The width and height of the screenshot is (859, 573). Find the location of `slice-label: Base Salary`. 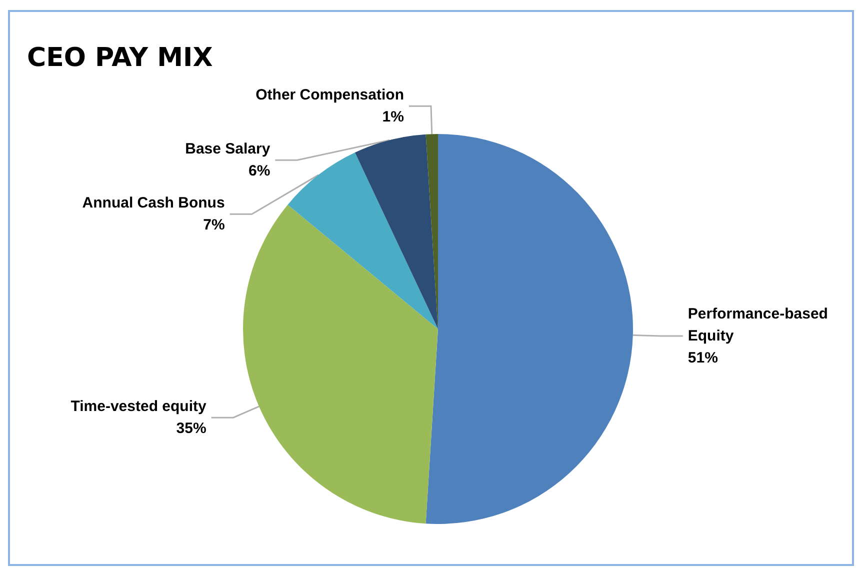

slice-label: Base Salary is located at coordinates (228, 149).